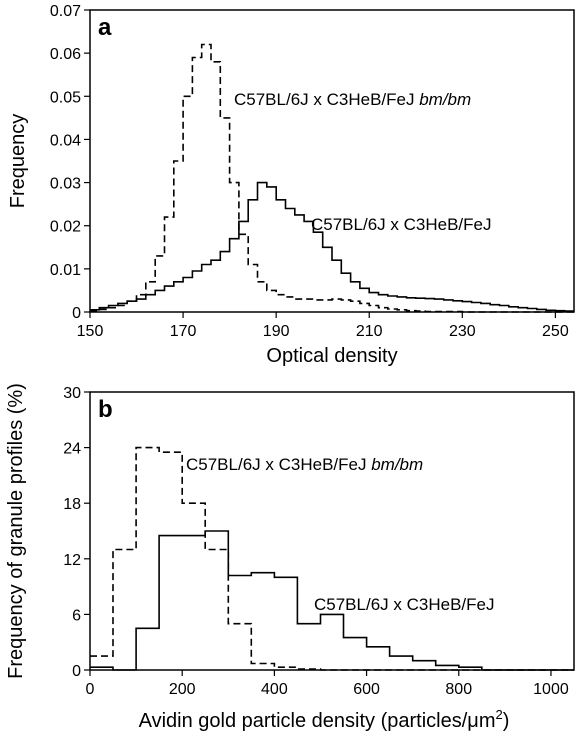 This screenshot has width=580, height=750. What do you see at coordinates (72, 504) in the screenshot?
I see `panel-b-y-tick-label-3: 18` at bounding box center [72, 504].